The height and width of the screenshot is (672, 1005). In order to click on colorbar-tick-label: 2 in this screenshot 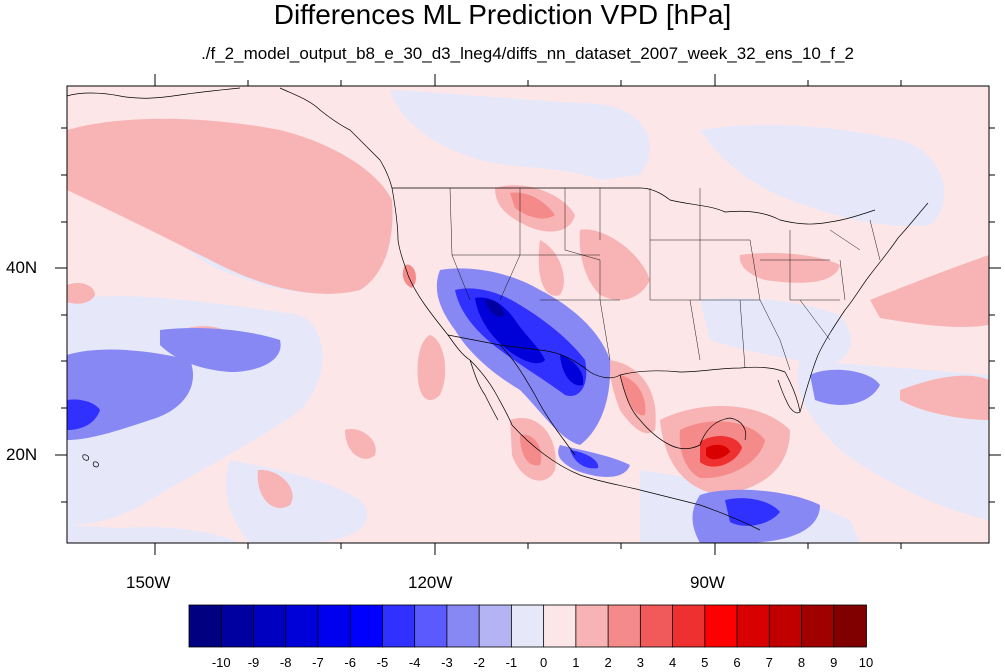, I will do `click(608, 662)`.